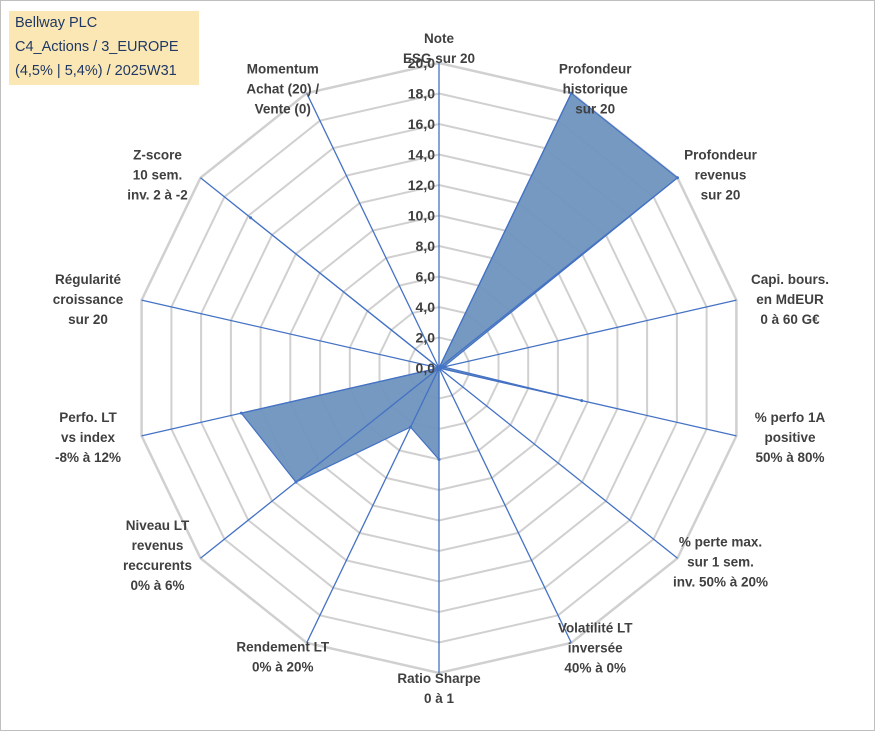  What do you see at coordinates (426, 277) in the screenshot?
I see `tick-label: 6,0` at bounding box center [426, 277].